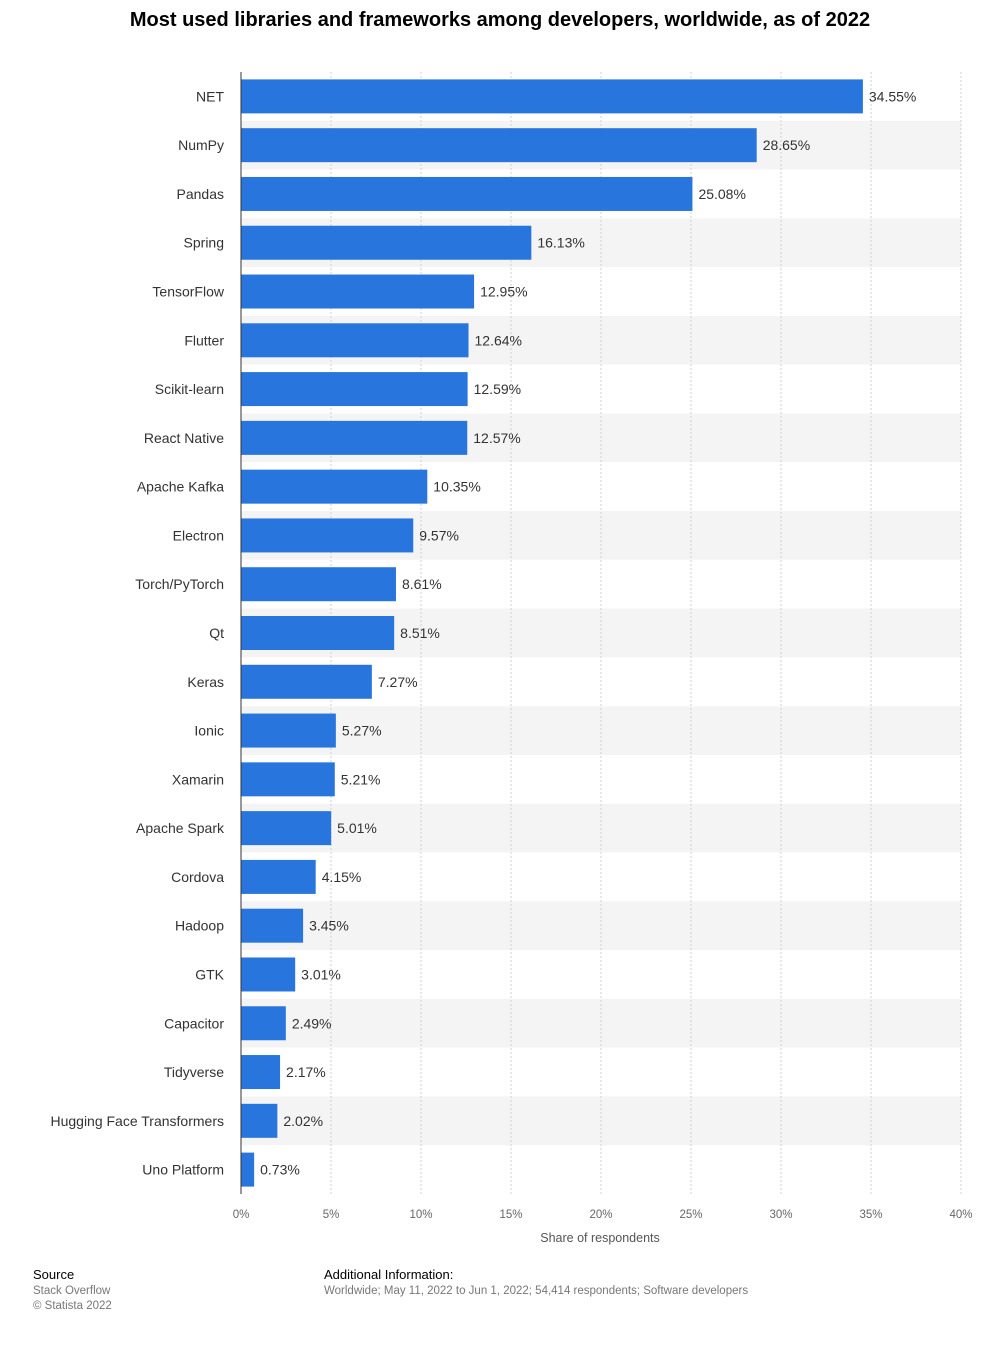 Image resolution: width=1000 pixels, height=1353 pixels. Describe the element at coordinates (398, 682) in the screenshot. I see `data-label: 7.27%` at that location.